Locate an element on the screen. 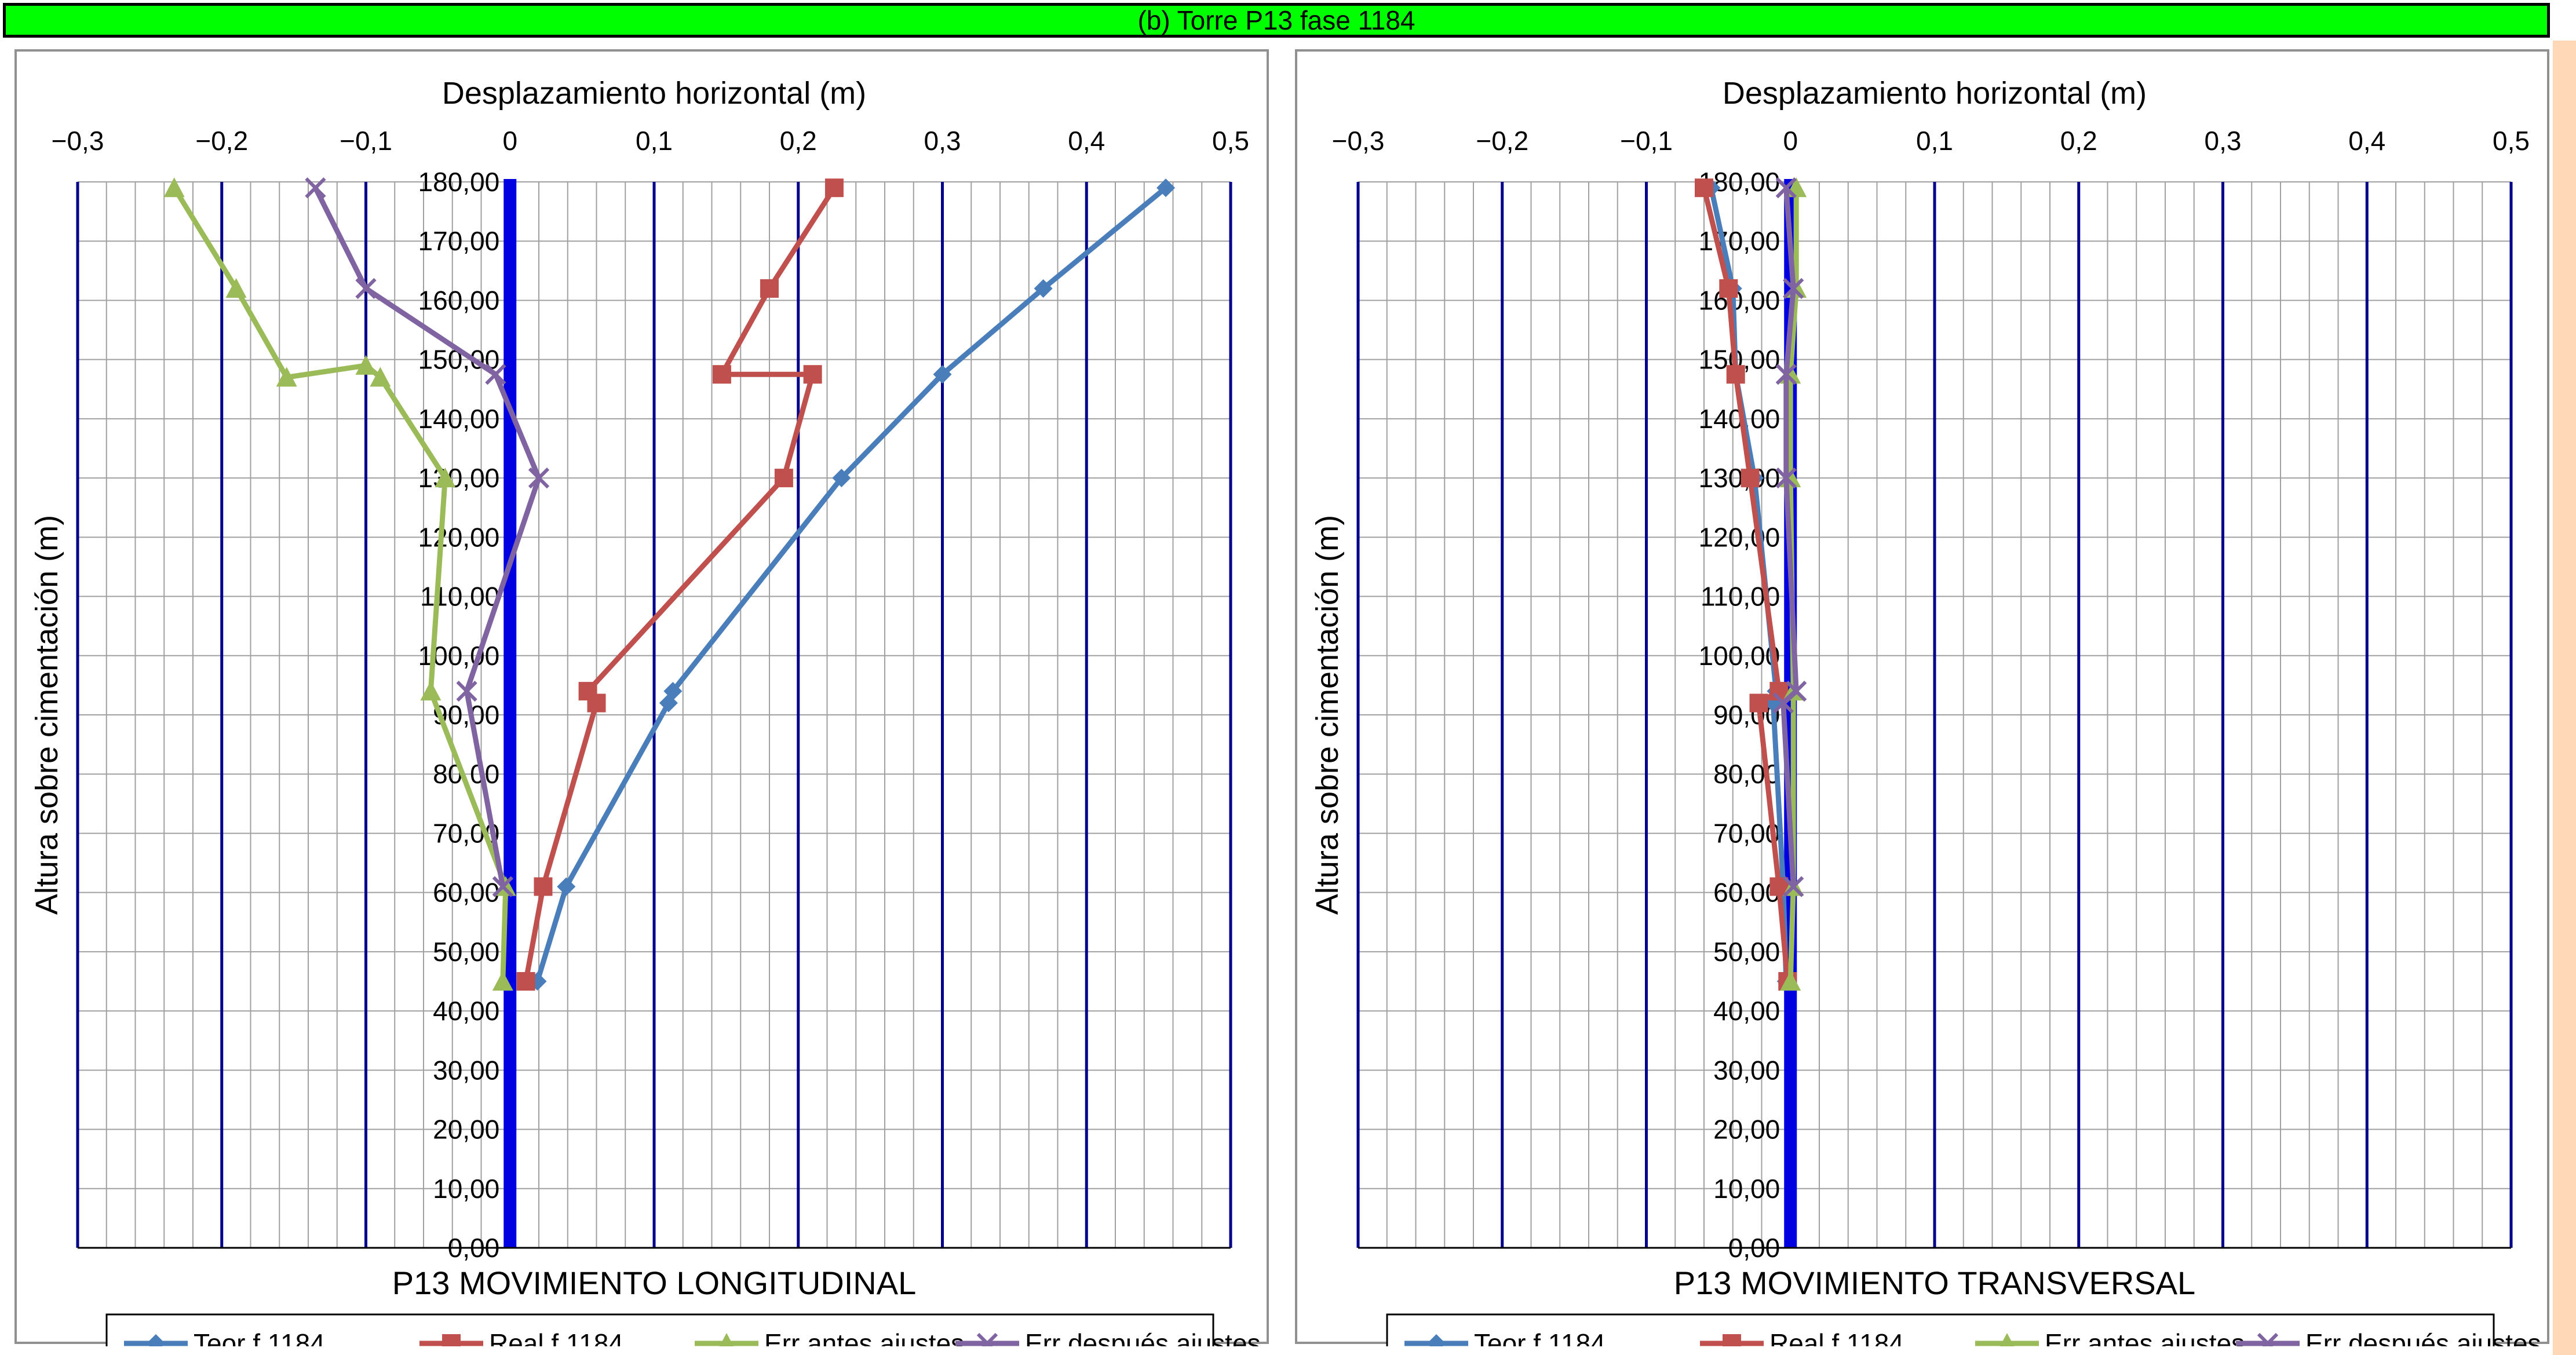 Image resolution: width=2576 pixels, height=1355 pixels. side-strip is located at coordinates (2564, 698).